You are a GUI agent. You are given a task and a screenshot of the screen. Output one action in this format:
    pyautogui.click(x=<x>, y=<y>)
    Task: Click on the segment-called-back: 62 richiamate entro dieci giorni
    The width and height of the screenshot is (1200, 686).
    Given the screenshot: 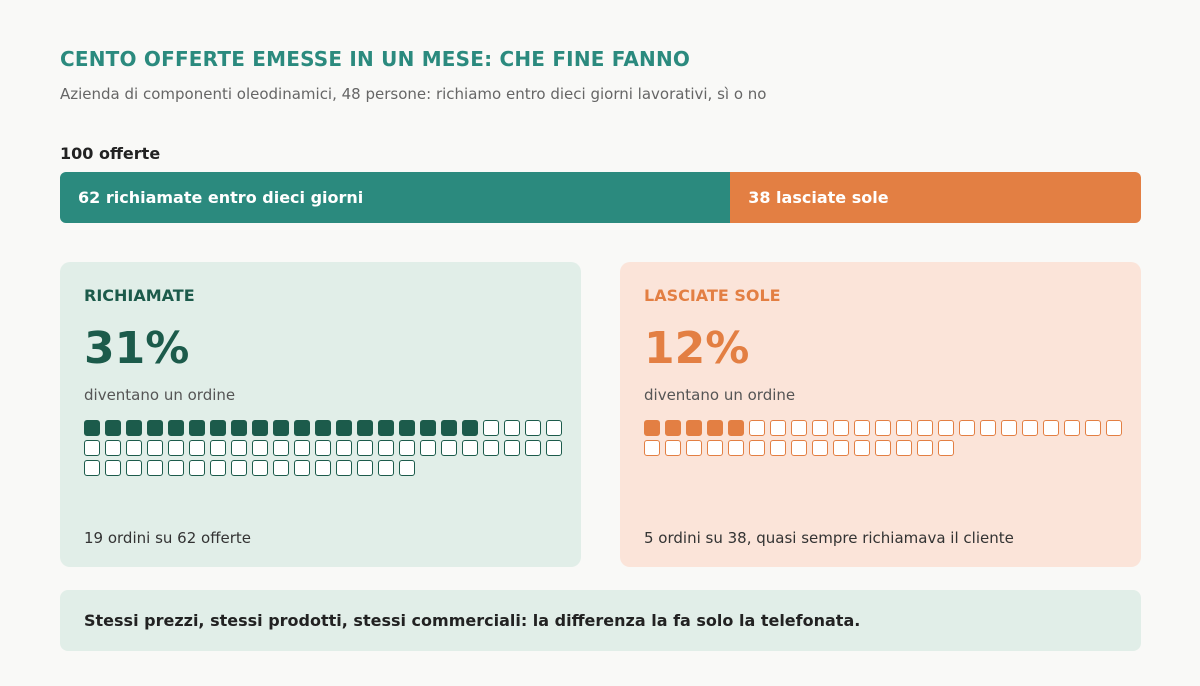 What is the action you would take?
    pyautogui.click(x=395, y=197)
    